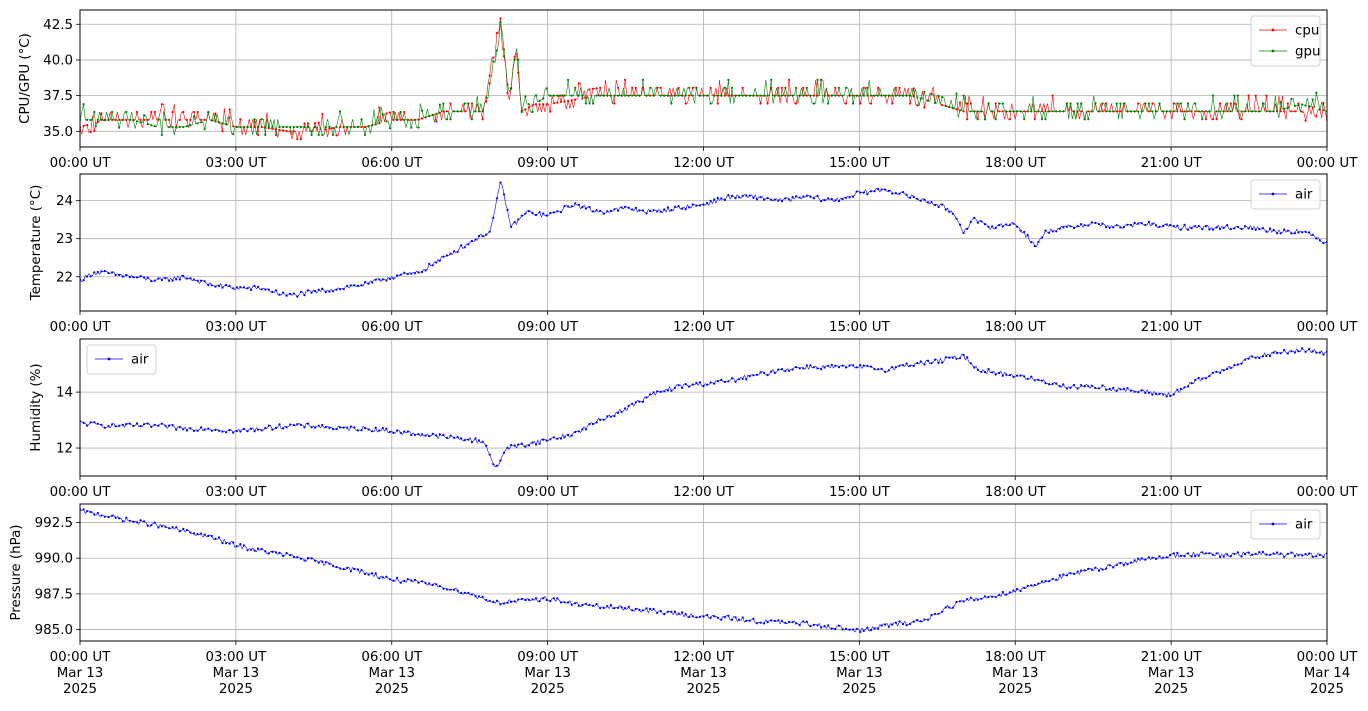 The image size is (1368, 711). What do you see at coordinates (54, 523) in the screenshot?
I see `y-tick-label: 992.5` at bounding box center [54, 523].